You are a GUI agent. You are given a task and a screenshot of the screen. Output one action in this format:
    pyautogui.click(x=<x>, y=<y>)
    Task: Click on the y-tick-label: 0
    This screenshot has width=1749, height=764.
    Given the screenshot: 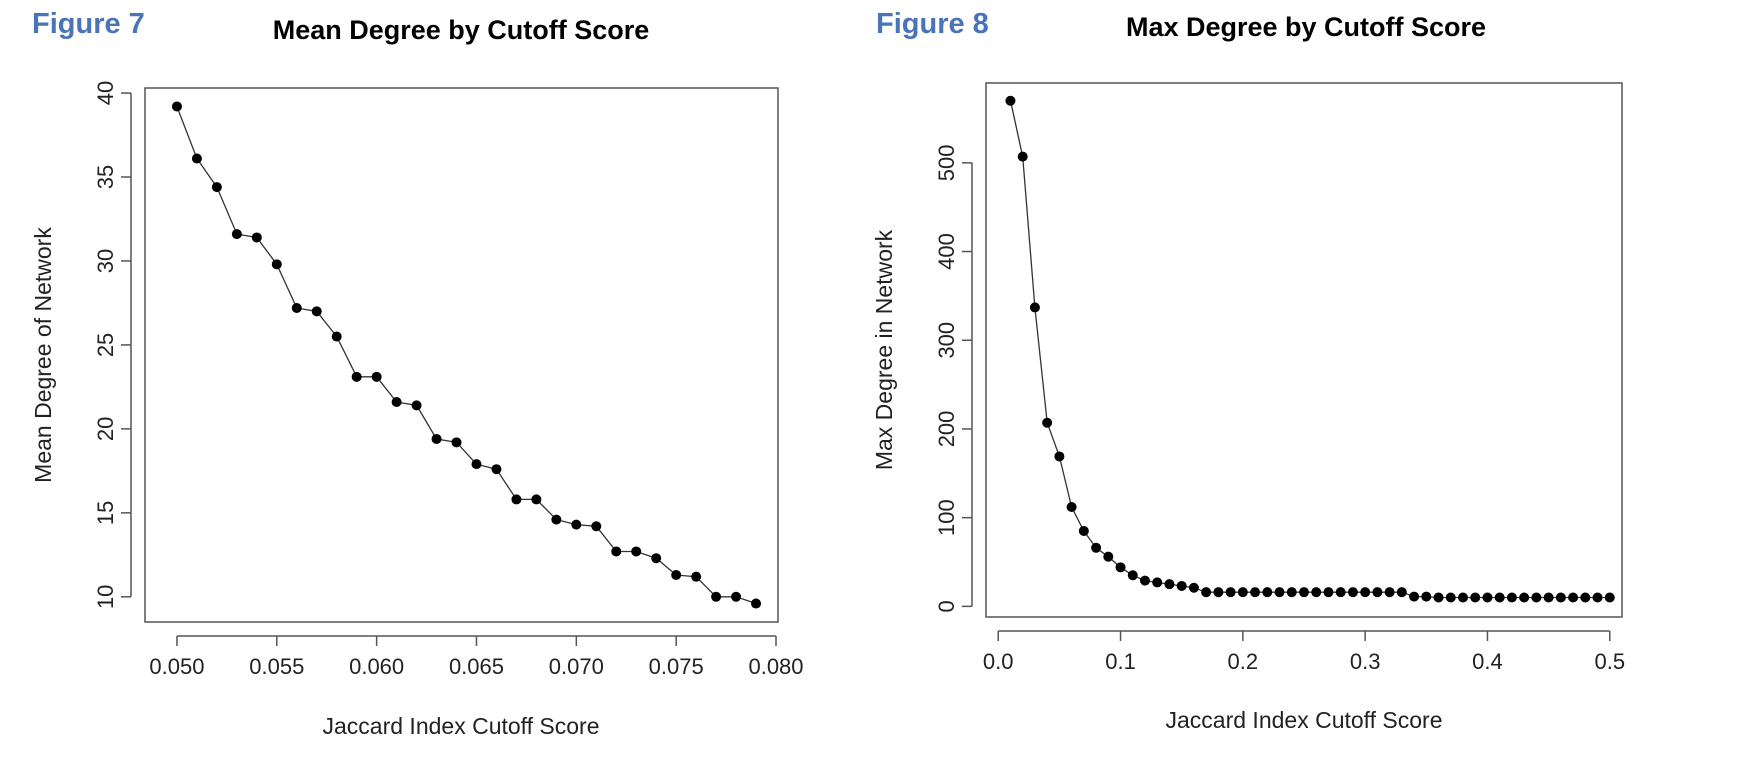 What is the action you would take?
    pyautogui.click(x=946, y=606)
    